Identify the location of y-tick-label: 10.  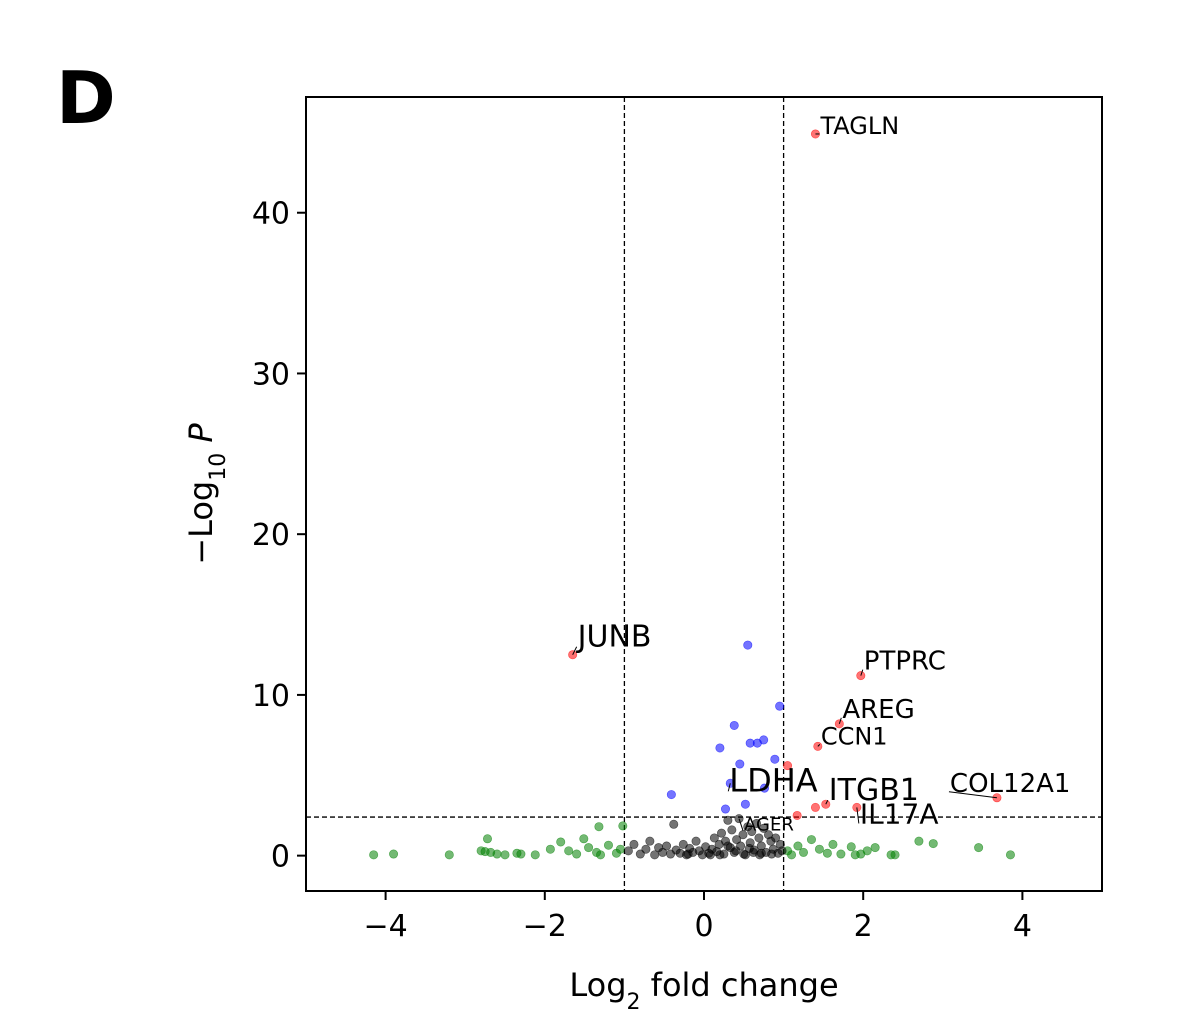
(271, 696).